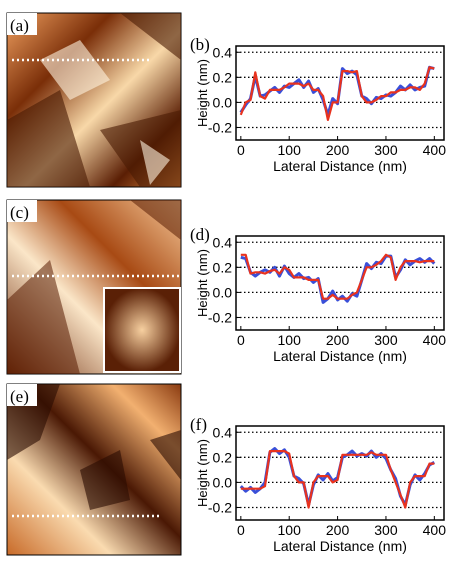 This screenshot has width=456, height=563. Describe the element at coordinates (198, 424) in the screenshot. I see `panel-label: (f)` at that location.